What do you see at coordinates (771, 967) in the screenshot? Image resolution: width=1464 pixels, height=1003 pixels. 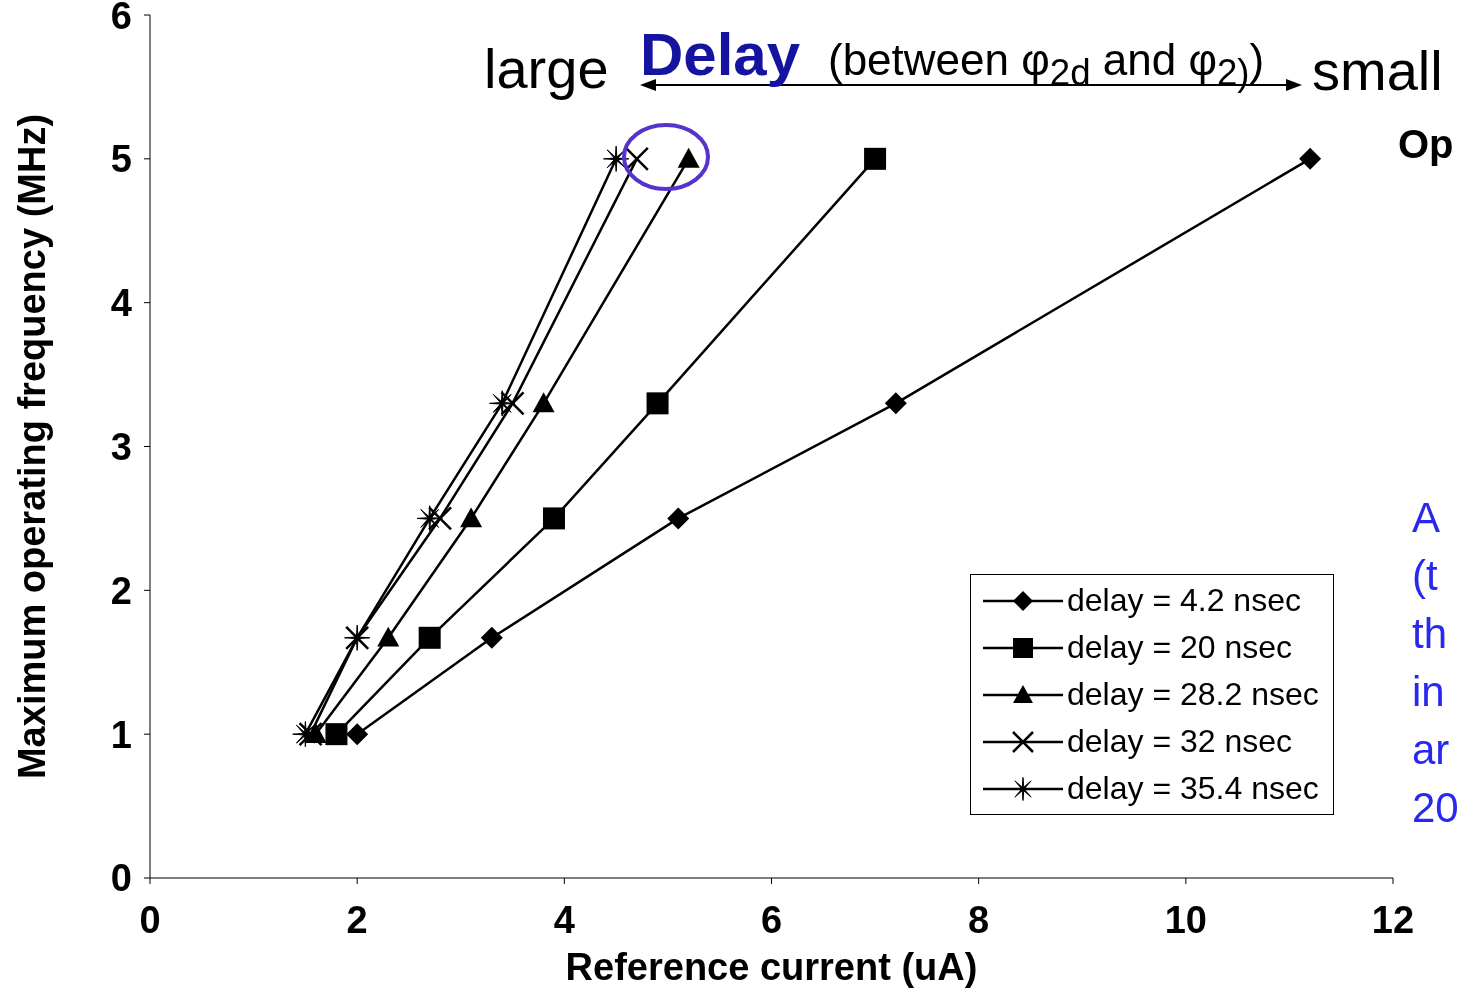 I see `x-axis-title: Reference current (uA)` at bounding box center [771, 967].